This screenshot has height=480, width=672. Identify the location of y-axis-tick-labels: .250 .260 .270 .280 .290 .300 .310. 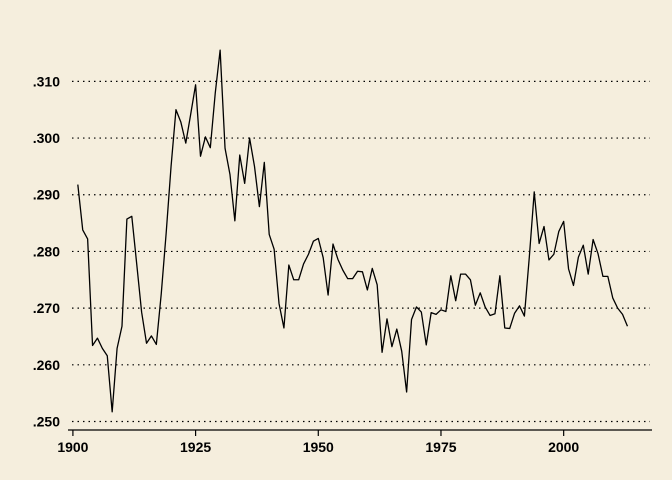
(46, 251).